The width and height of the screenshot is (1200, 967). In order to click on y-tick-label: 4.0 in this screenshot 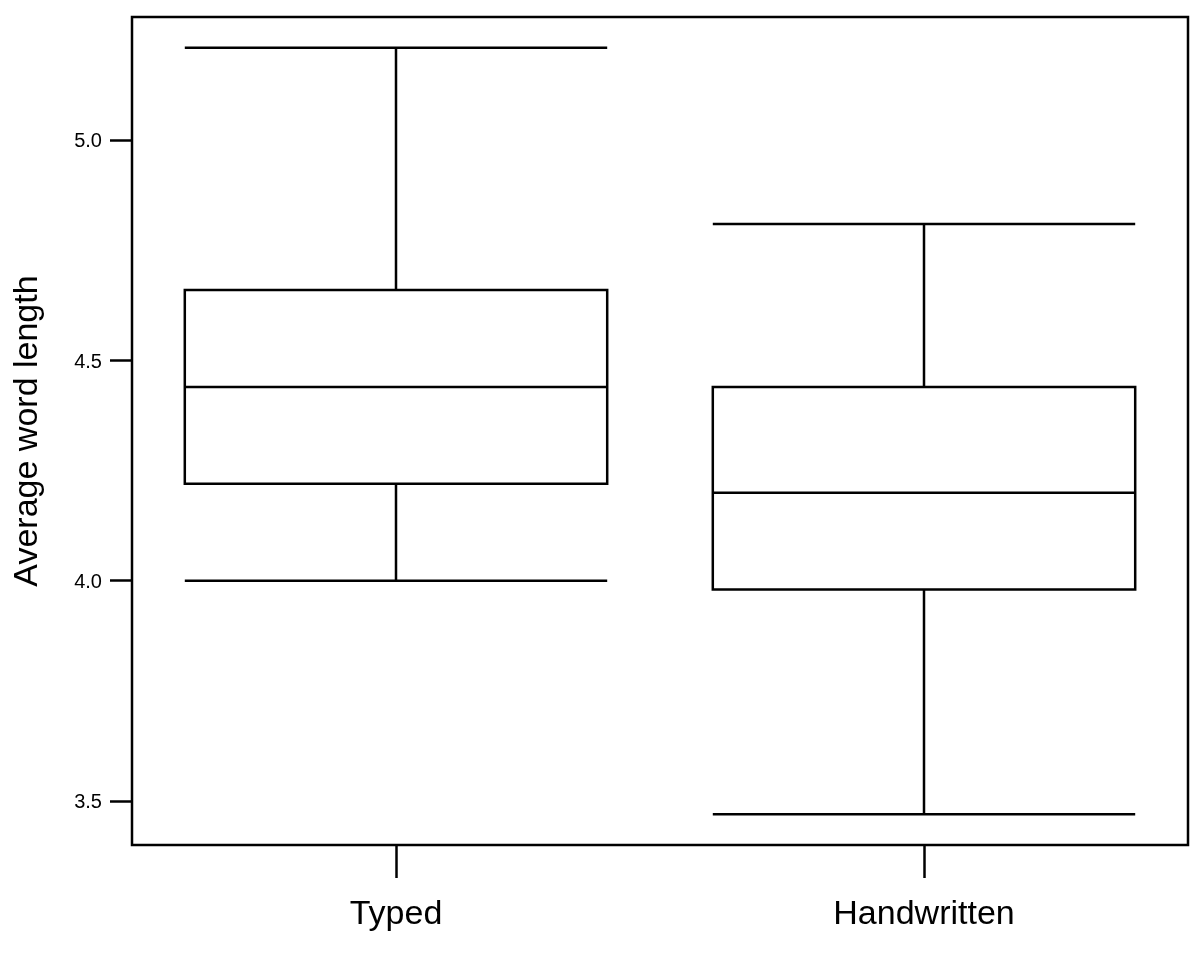, I will do `click(88, 580)`.